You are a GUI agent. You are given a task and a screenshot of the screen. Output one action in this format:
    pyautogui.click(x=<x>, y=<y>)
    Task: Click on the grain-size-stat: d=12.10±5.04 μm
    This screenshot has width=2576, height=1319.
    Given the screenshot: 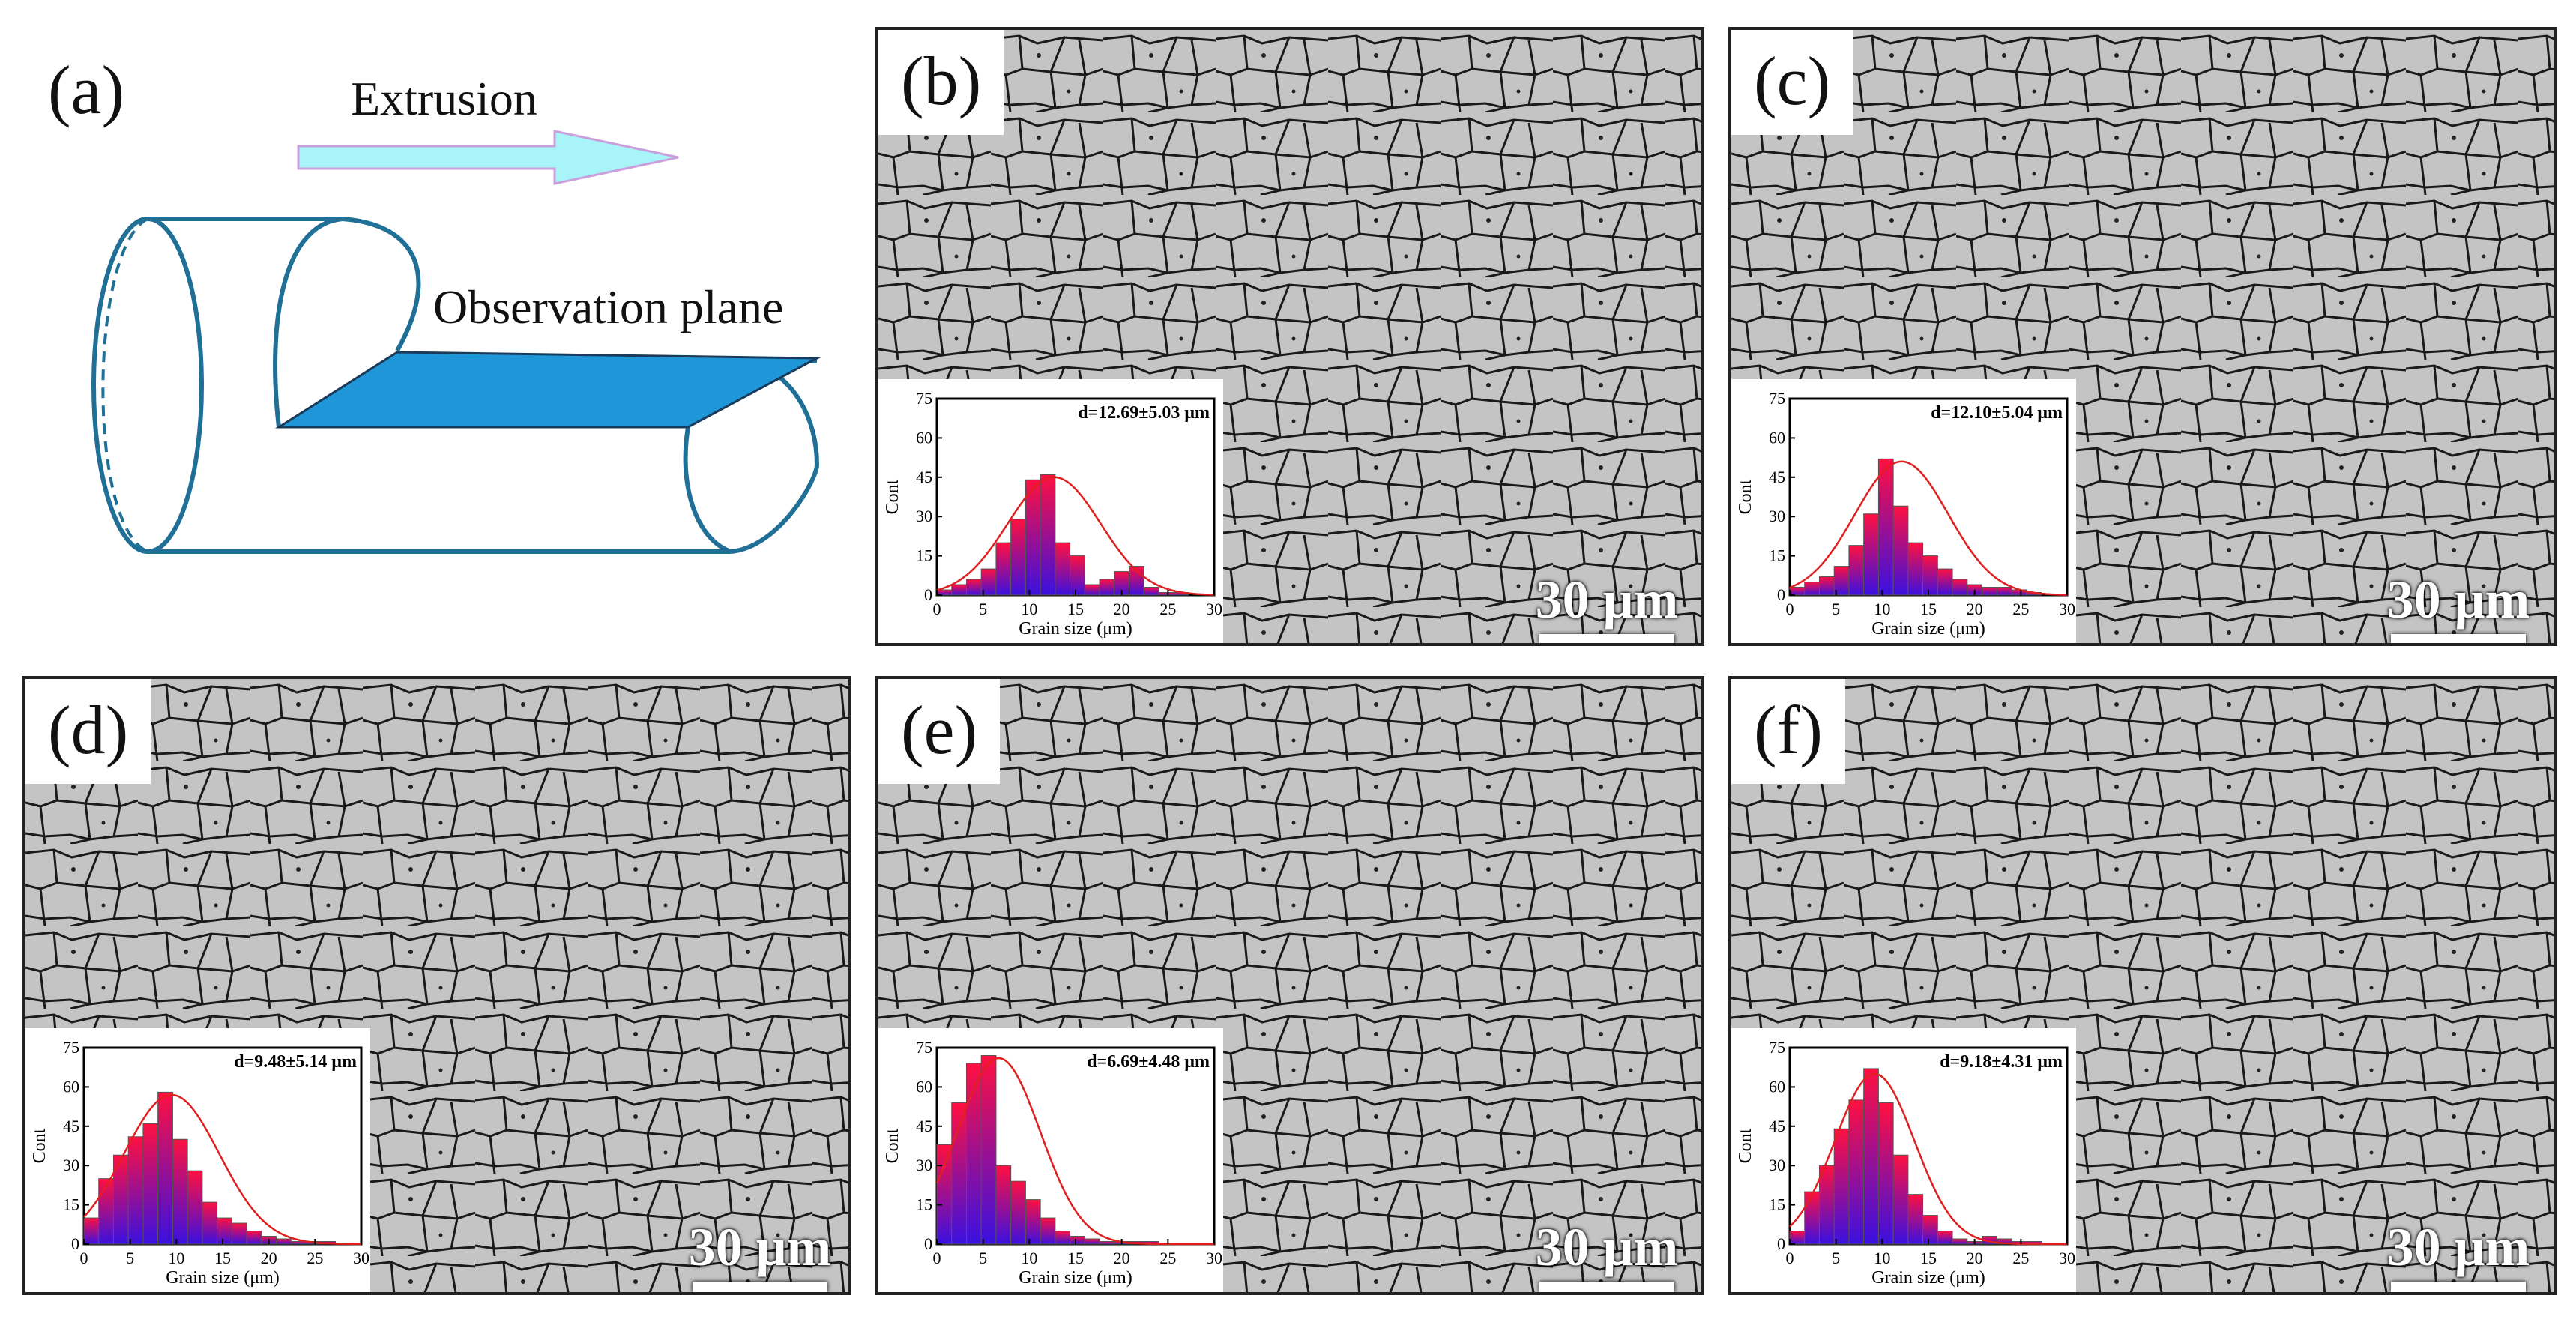 What is the action you would take?
    pyautogui.click(x=1997, y=413)
    